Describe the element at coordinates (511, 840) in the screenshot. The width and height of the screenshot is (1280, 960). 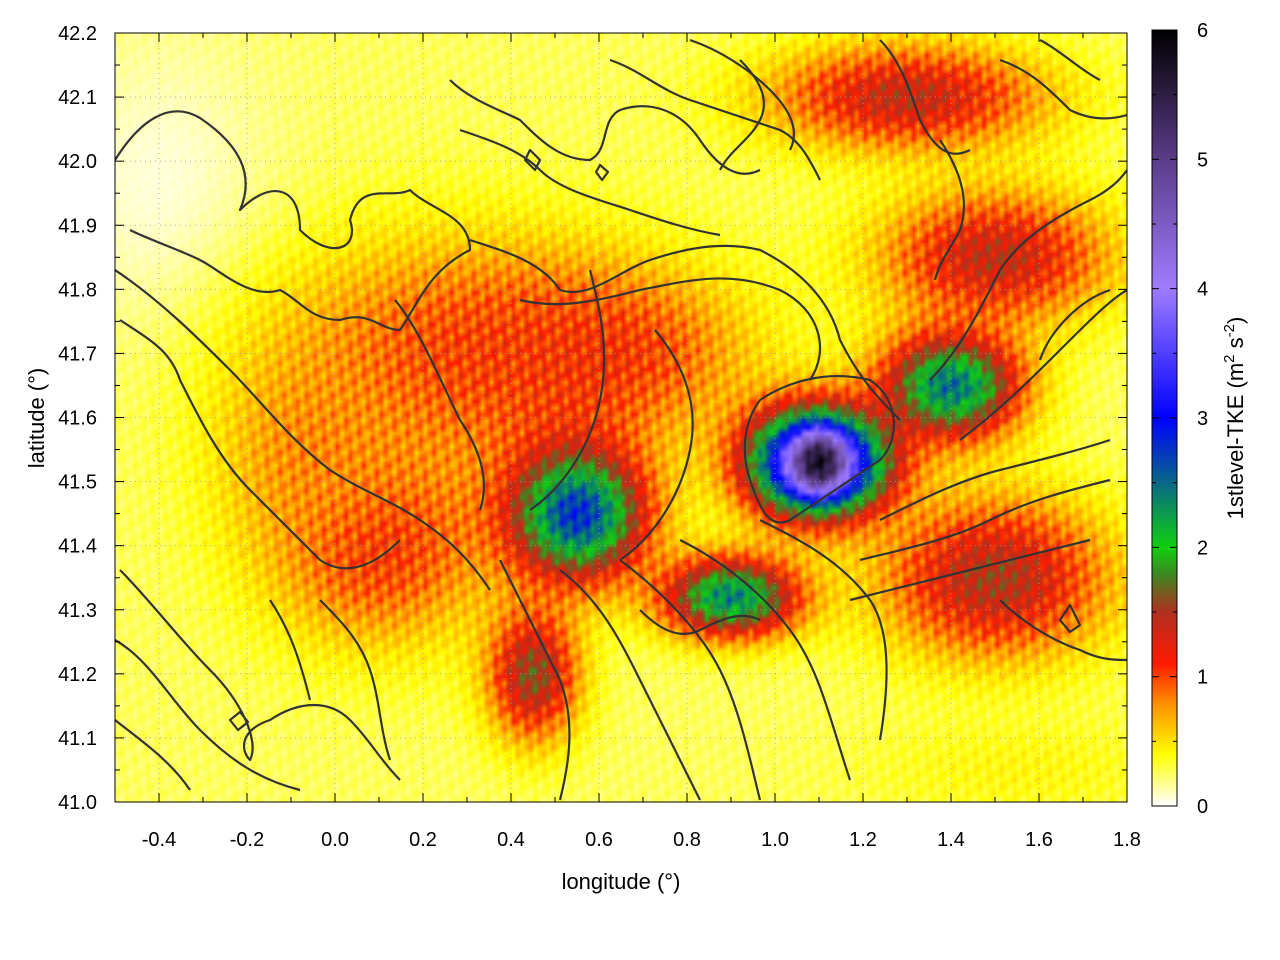
I see `x-tick-label: 0.4` at that location.